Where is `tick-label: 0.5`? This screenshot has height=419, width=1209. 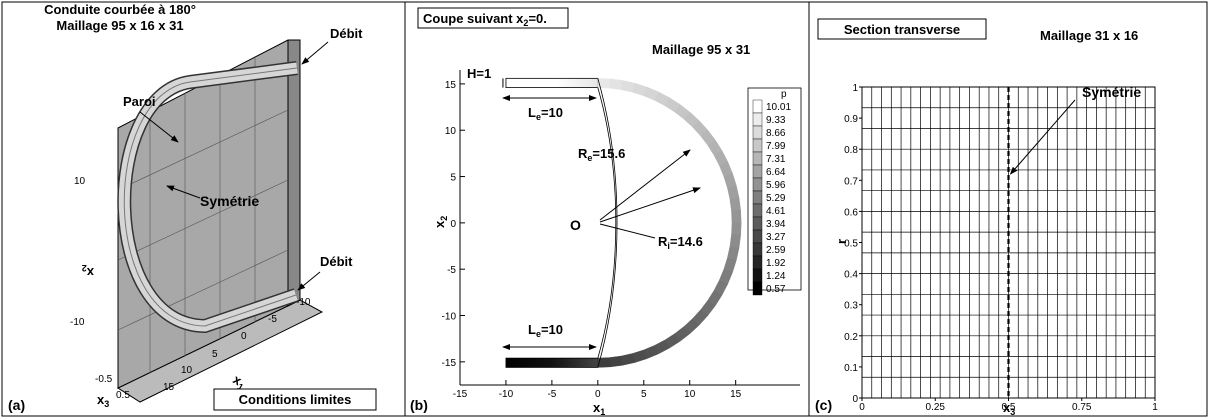
tick-label: 0.5 is located at coordinates (123, 395).